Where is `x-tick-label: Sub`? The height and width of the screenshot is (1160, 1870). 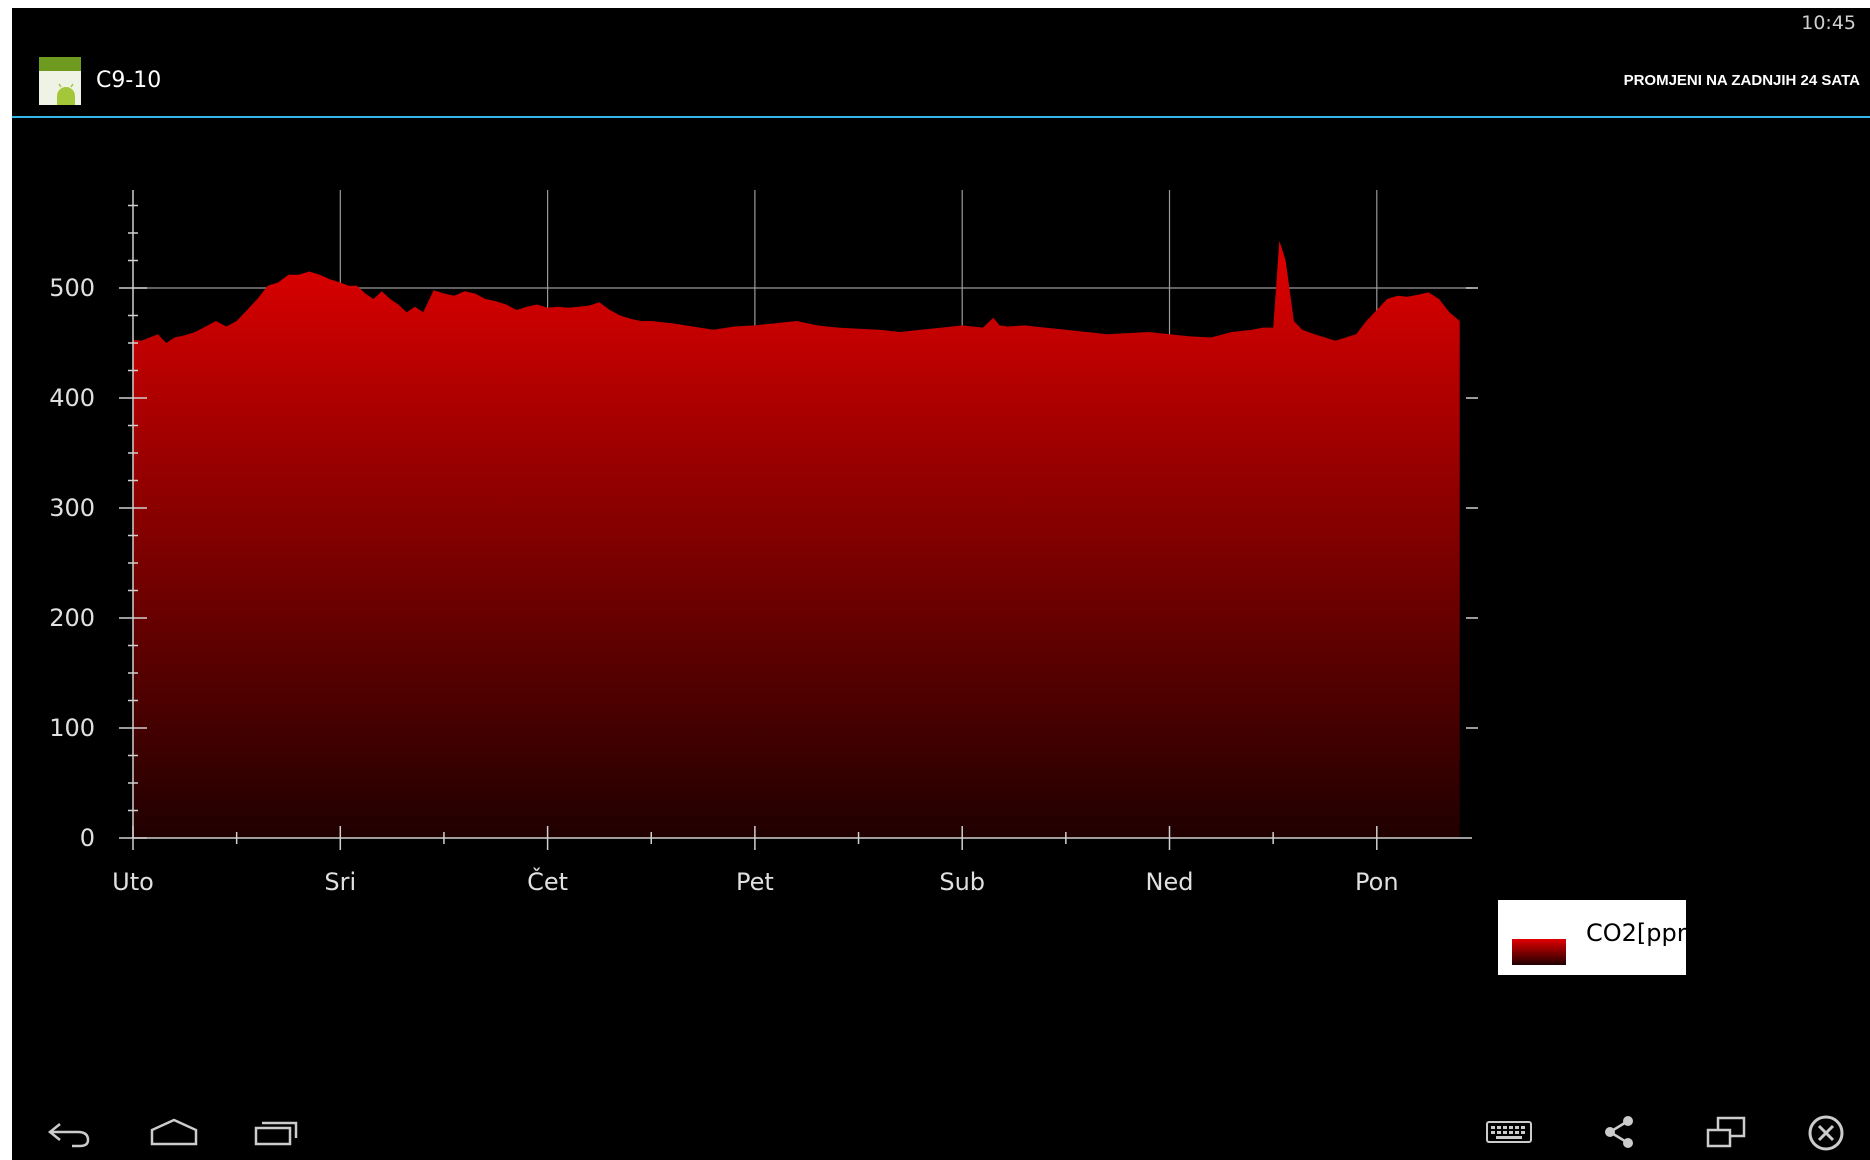 x-tick-label: Sub is located at coordinates (962, 882).